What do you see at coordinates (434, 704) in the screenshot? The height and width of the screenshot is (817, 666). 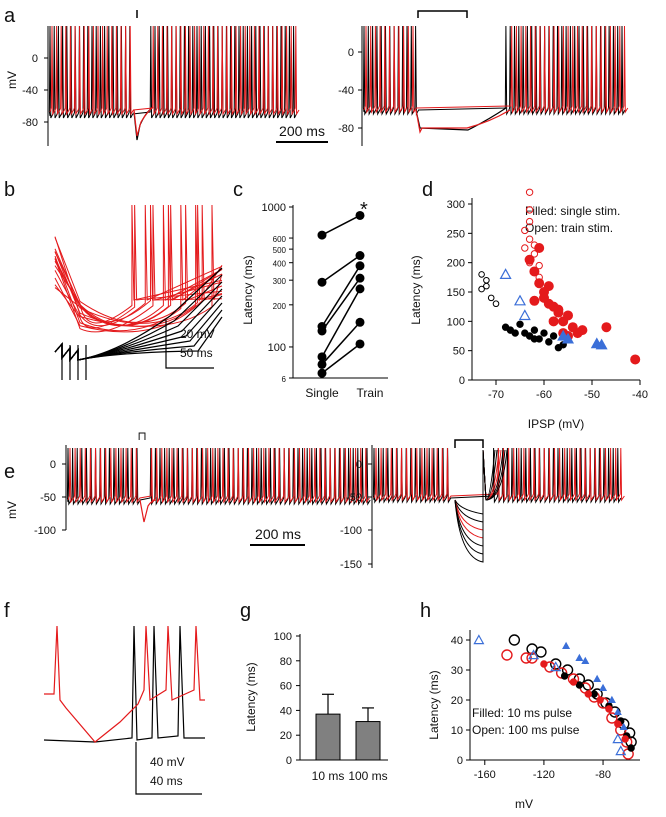 I see `panel-h-ylabel: Latency (ms)` at bounding box center [434, 704].